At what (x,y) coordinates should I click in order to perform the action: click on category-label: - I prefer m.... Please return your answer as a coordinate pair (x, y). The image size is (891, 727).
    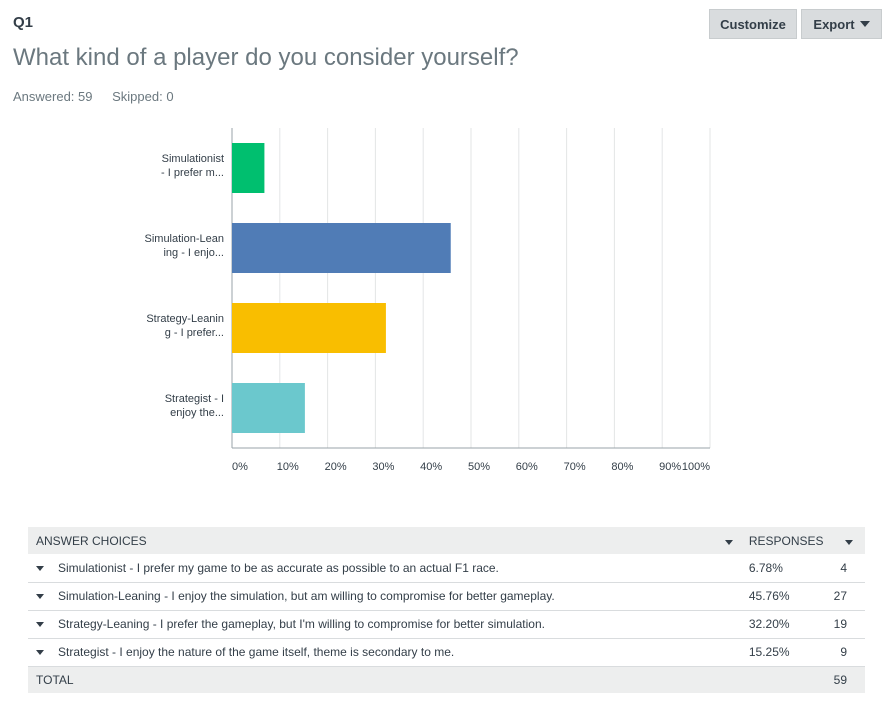
    Looking at the image, I should click on (192, 173).